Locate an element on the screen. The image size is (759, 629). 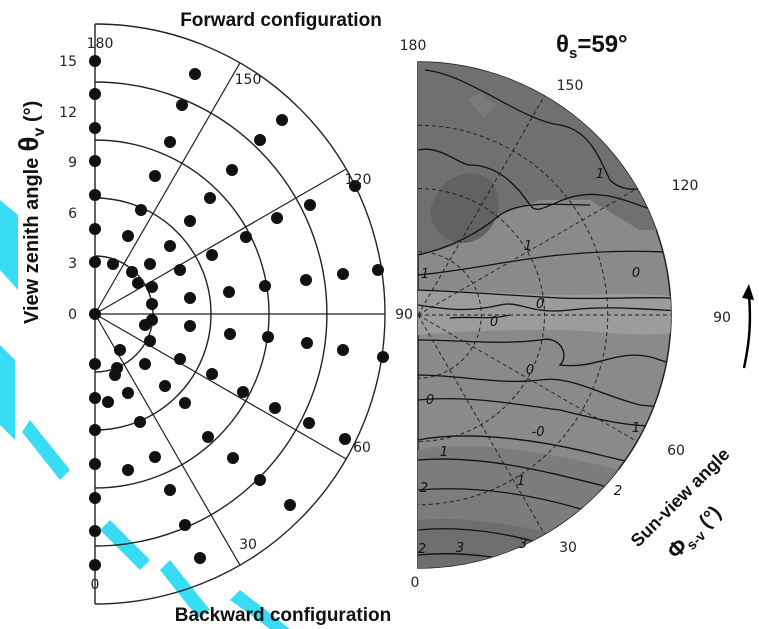
contour-label: -0 is located at coordinates (538, 432).